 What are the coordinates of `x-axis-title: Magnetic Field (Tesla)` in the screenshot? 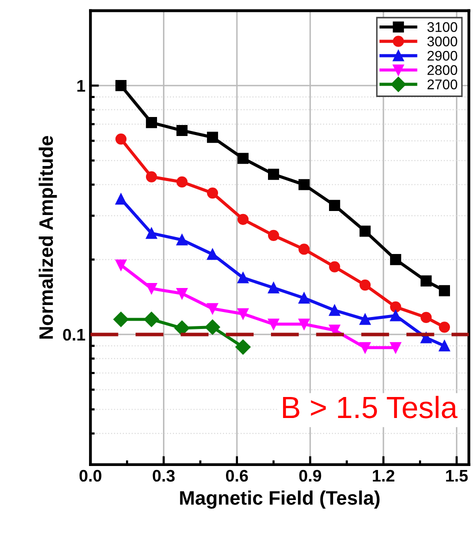 It's located at (280, 499).